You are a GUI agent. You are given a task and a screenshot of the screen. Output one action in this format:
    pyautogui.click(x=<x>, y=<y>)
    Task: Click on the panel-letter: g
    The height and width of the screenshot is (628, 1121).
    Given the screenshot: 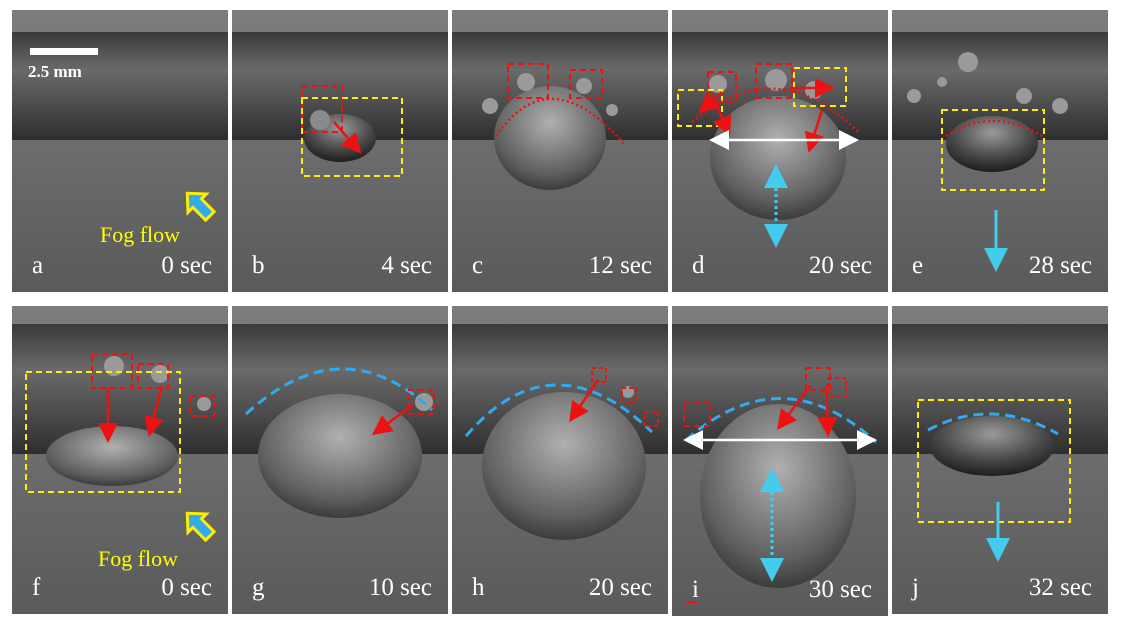 What is the action you would take?
    pyautogui.click(x=258, y=587)
    